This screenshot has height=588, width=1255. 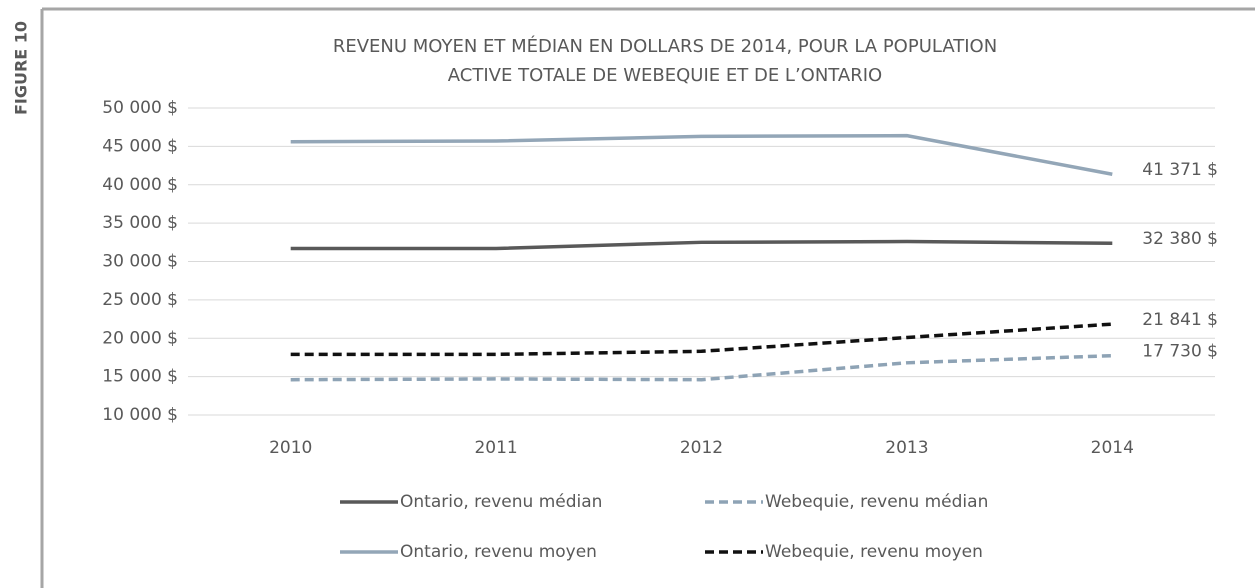 What do you see at coordinates (140, 338) in the screenshot?
I see `y-tick-label: 20 000 $` at bounding box center [140, 338].